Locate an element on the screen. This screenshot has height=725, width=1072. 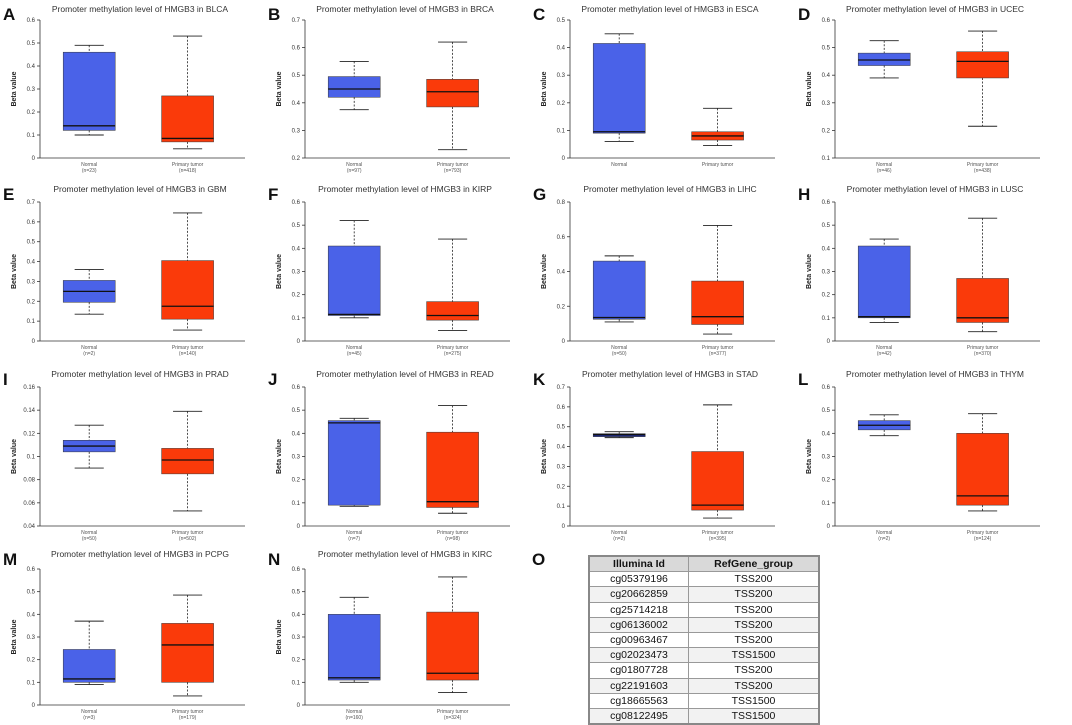
panel-C-normal-label: Normal is located at coordinates (619, 165).